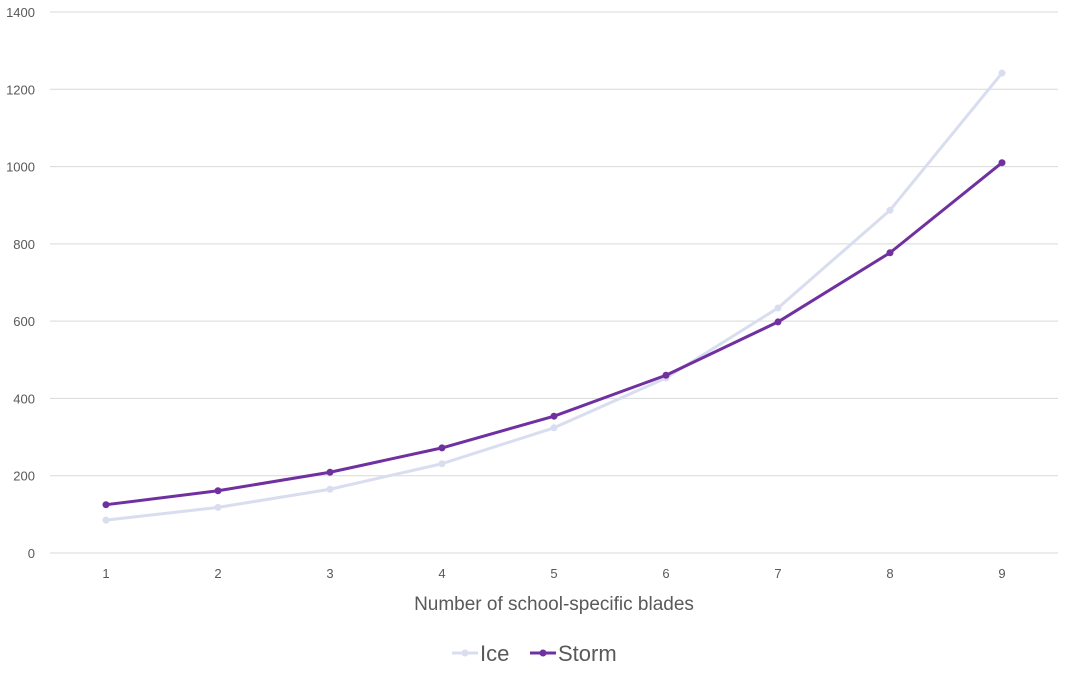 Image resolution: width=1067 pixels, height=675 pixels. Describe the element at coordinates (24, 244) in the screenshot. I see `y-tick-label: 800` at that location.